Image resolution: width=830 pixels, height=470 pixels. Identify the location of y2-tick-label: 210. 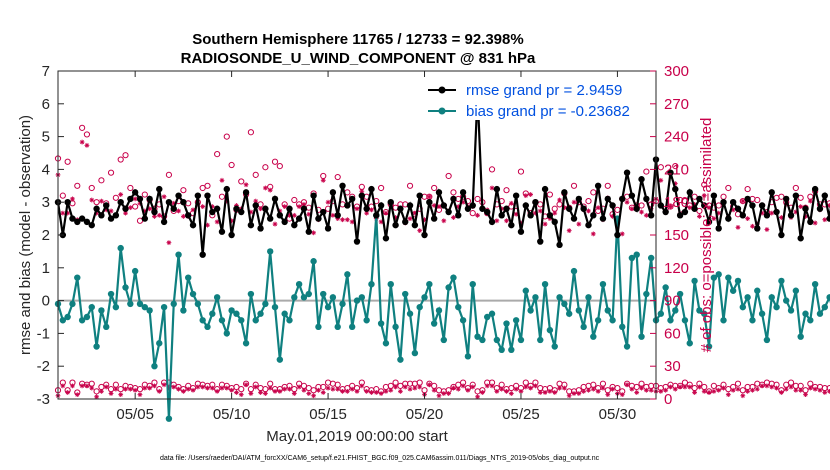
(676, 169).